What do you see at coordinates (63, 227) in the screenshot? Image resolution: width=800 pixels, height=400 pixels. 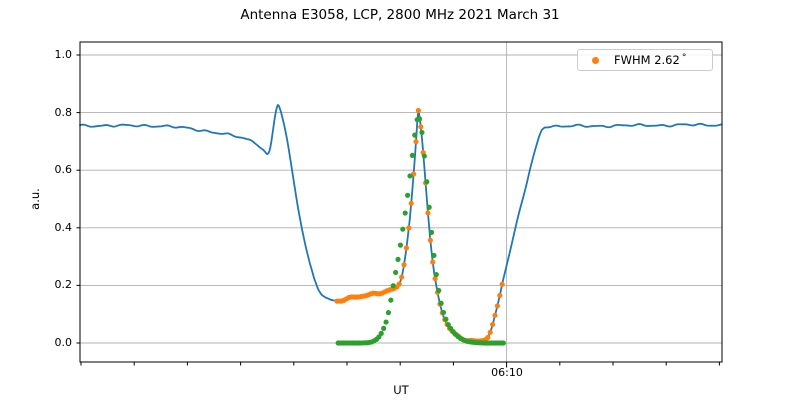 I see `y-tick-label-0.4: 0.4` at bounding box center [63, 227].